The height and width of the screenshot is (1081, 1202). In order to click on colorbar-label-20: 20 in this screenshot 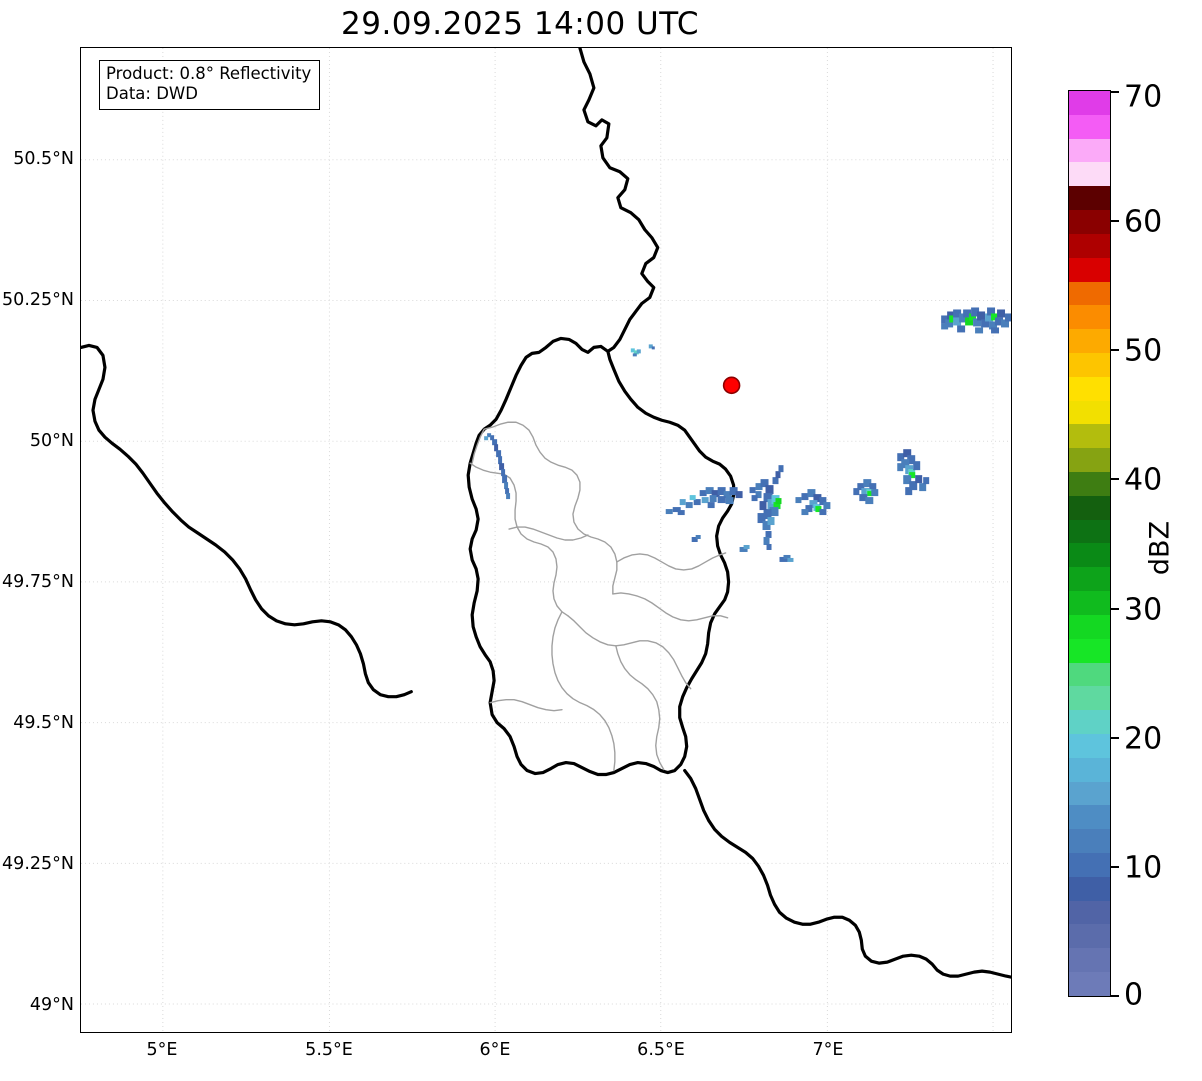, I will do `click(1143, 739)`.